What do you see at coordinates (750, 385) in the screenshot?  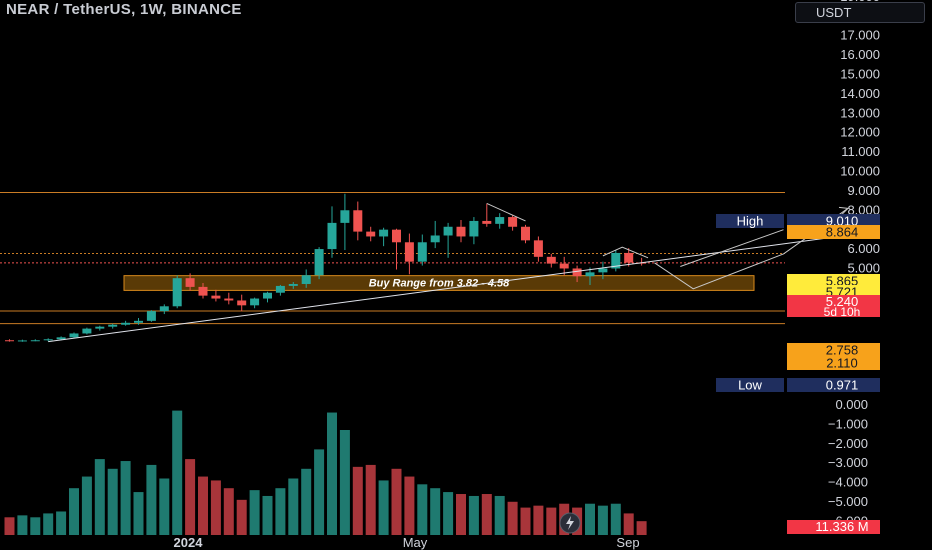 I see `low-tag-label: Low` at bounding box center [750, 385].